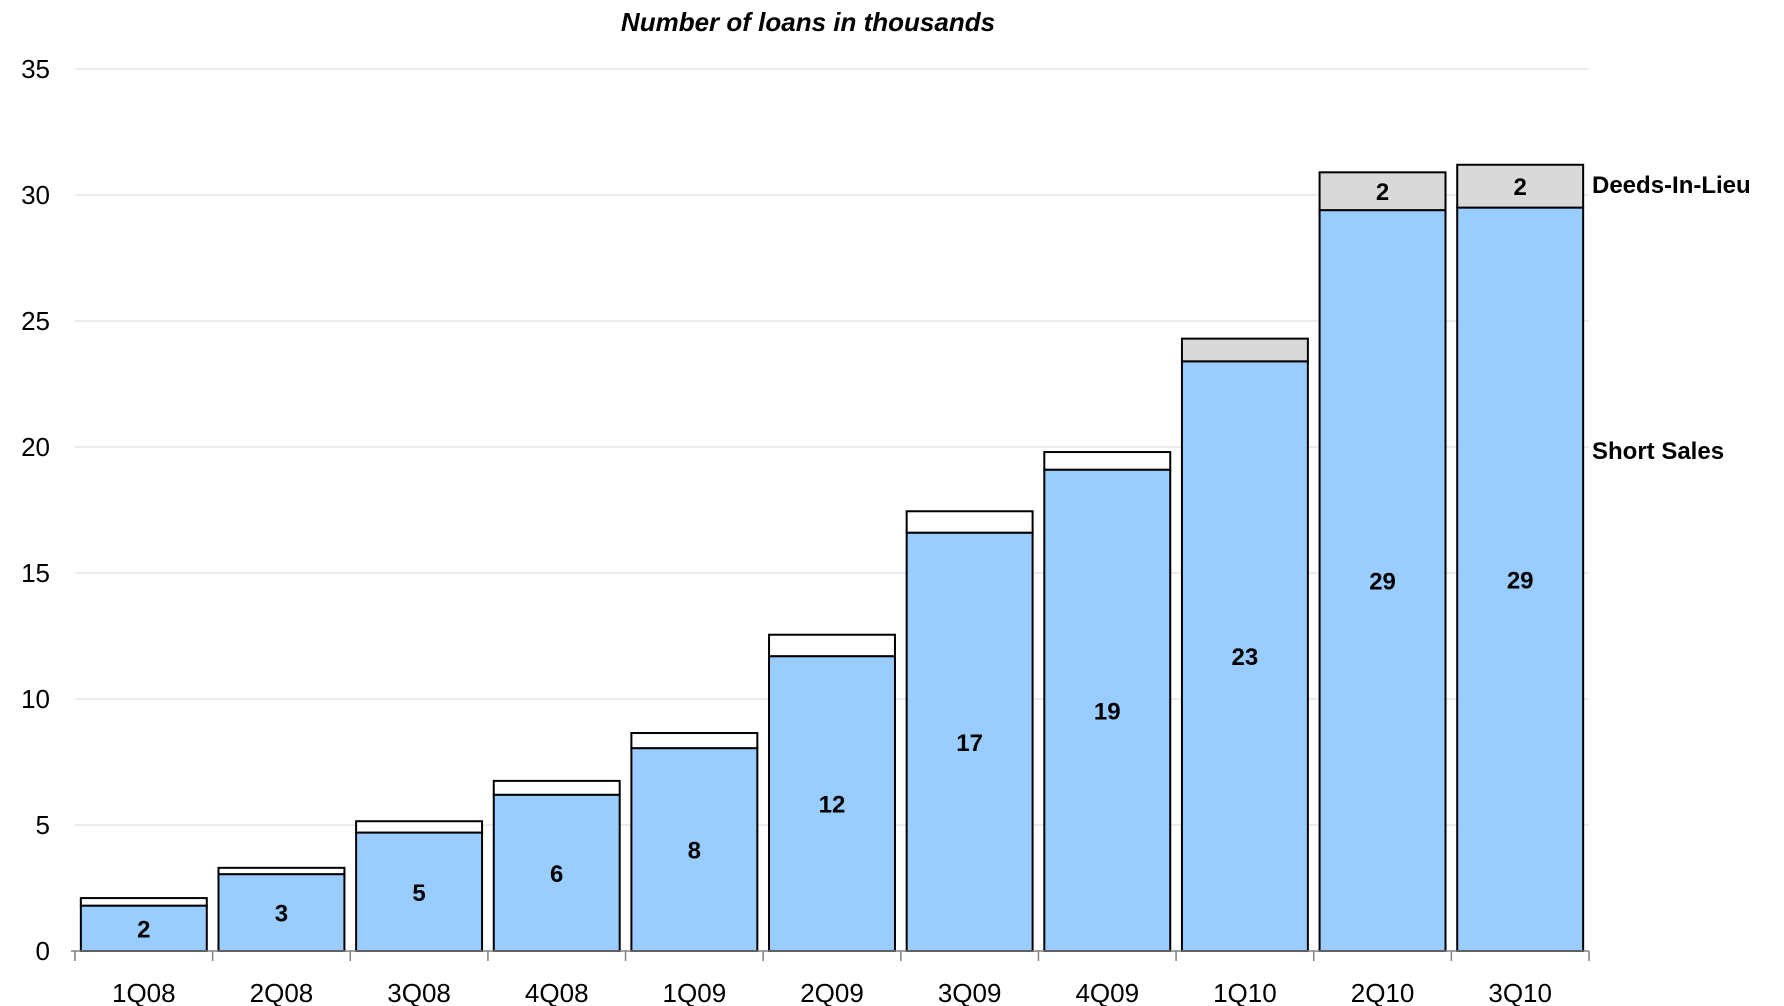 The width and height of the screenshot is (1784, 1006). What do you see at coordinates (143, 929) in the screenshot?
I see `data-label-short-sales: 2` at bounding box center [143, 929].